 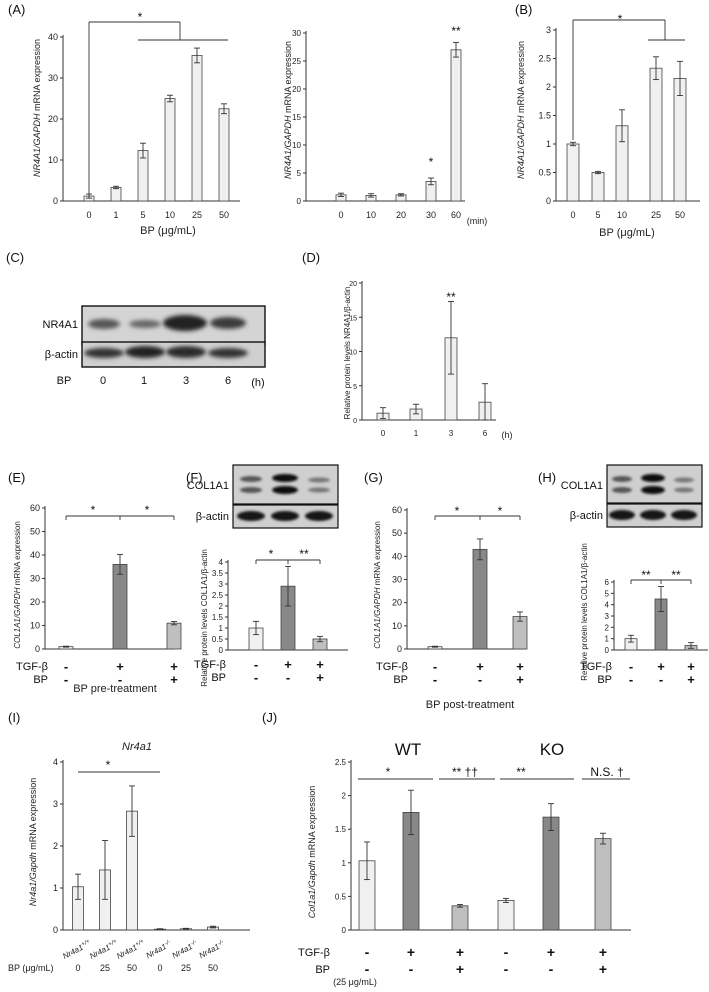 I want to click on x-tick-label: 6, so click(x=485, y=433).